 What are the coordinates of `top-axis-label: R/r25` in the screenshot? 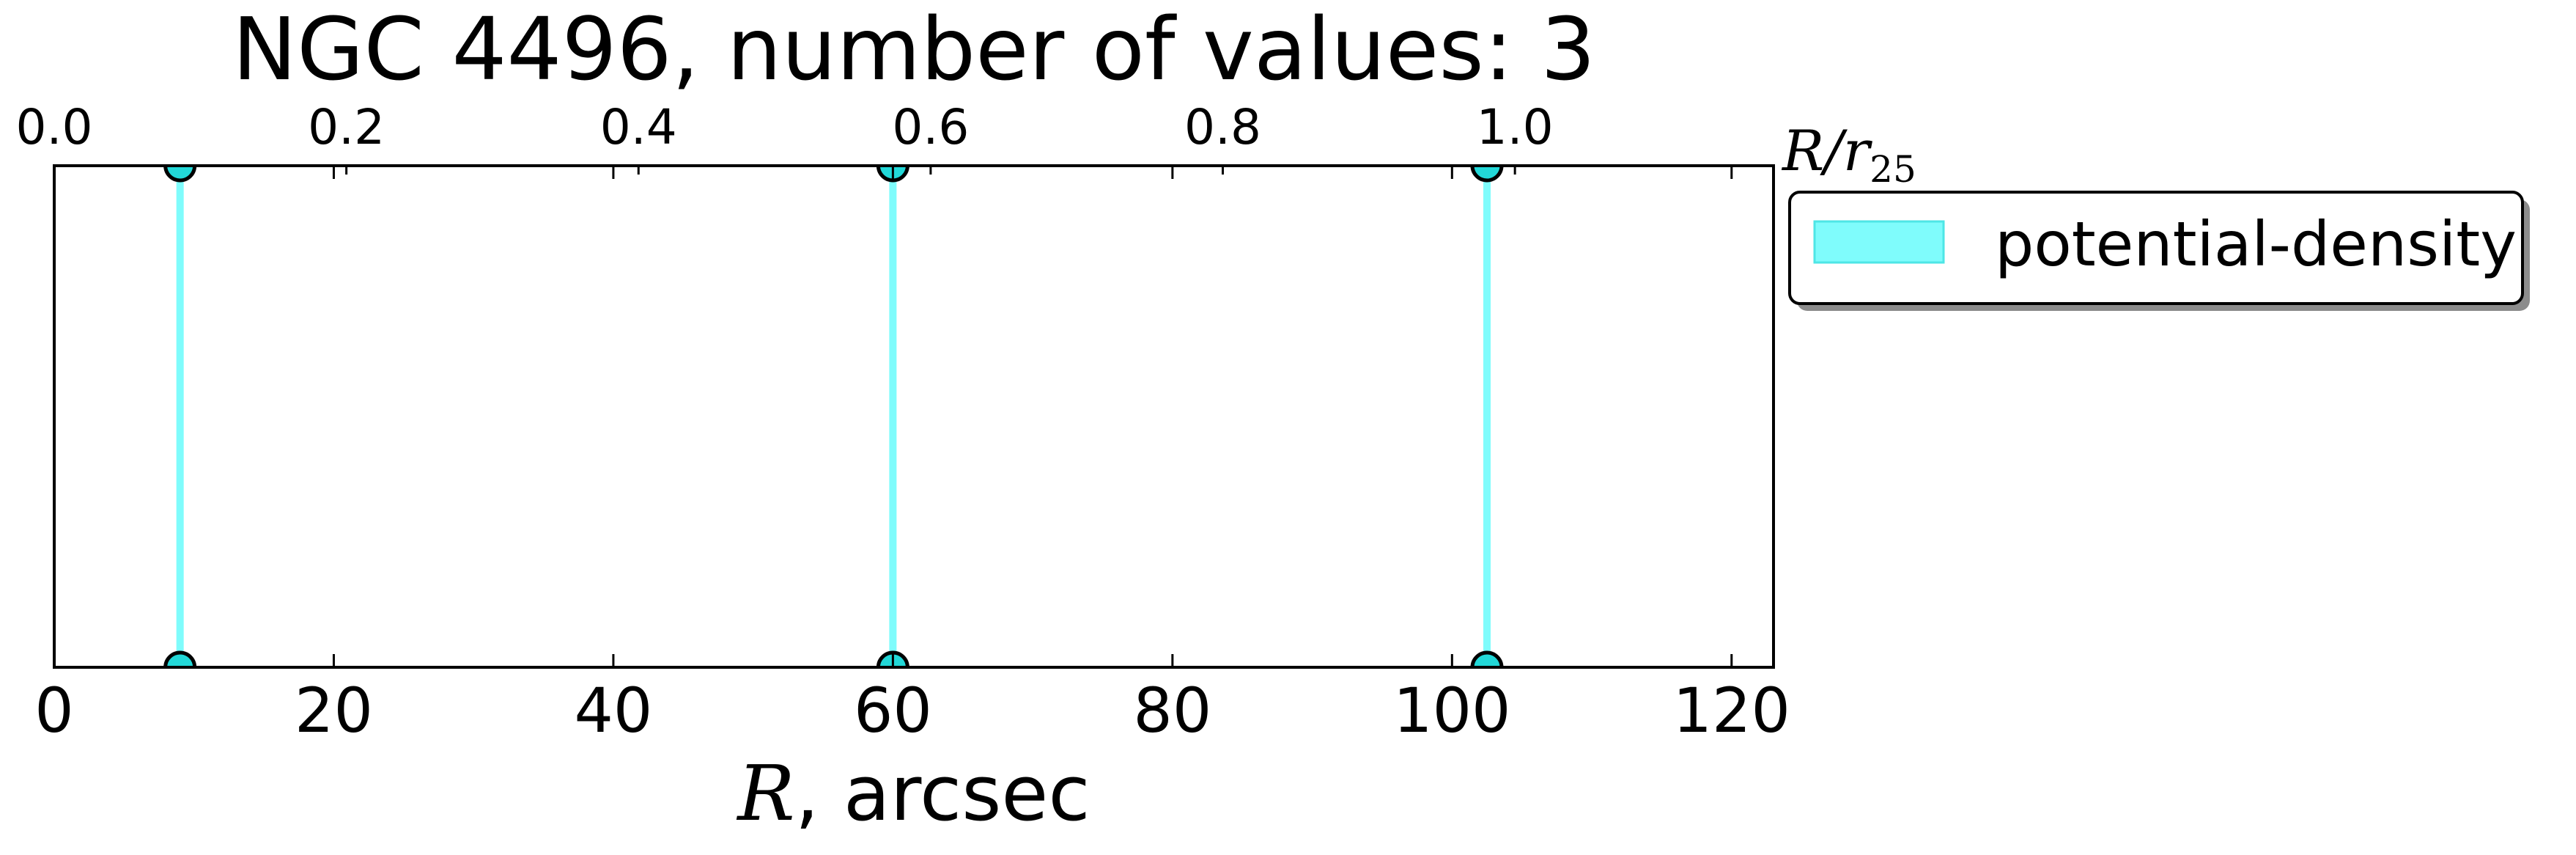 It's located at (1848, 154).